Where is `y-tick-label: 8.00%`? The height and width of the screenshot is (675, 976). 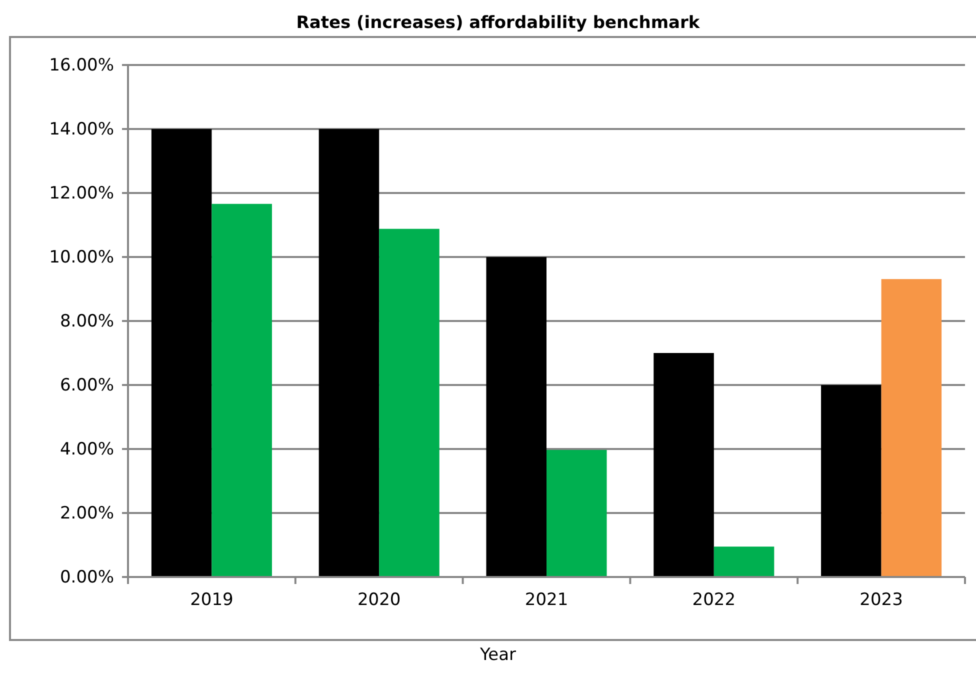 y-tick-label: 8.00% is located at coordinates (87, 321).